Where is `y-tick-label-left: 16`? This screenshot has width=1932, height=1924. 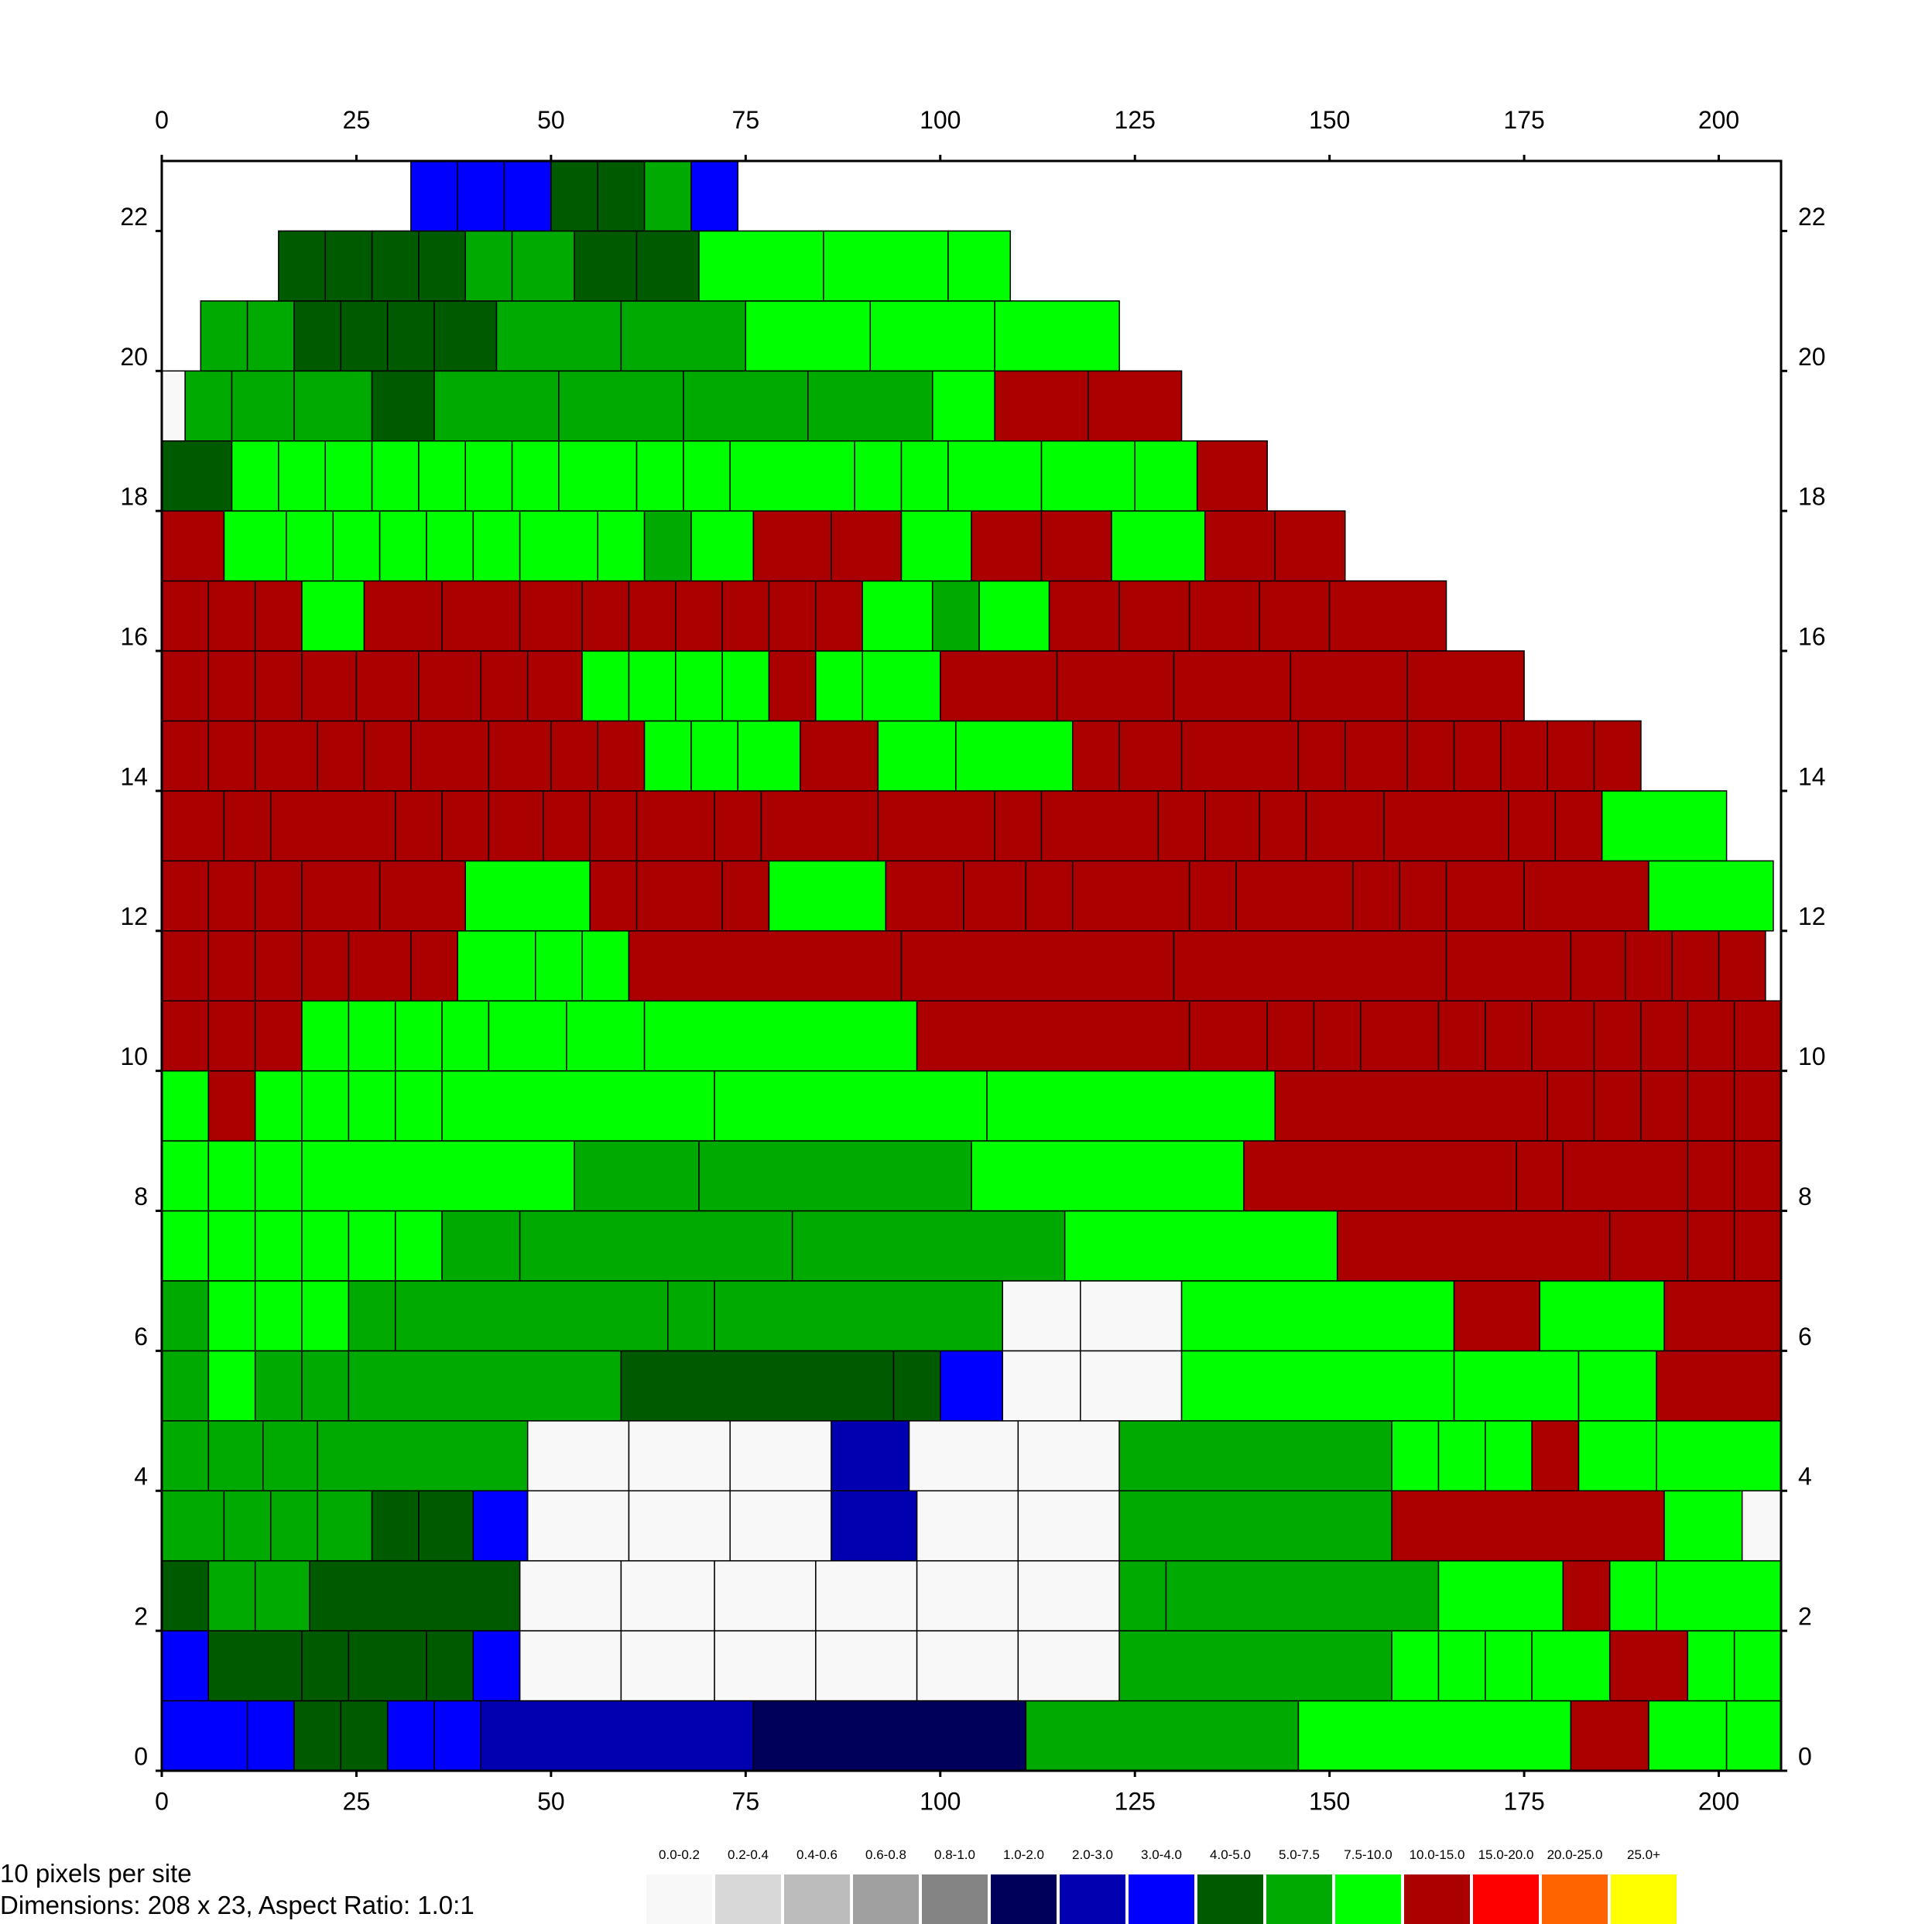
y-tick-label-left: 16 is located at coordinates (134, 636).